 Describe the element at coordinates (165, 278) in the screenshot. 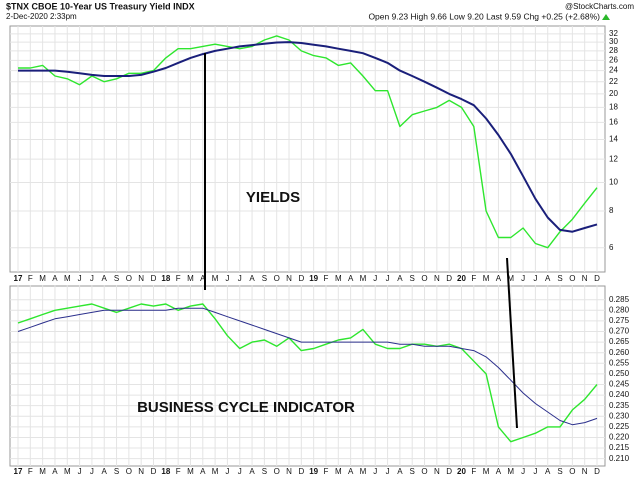

I see `x-tick-label: 18` at that location.